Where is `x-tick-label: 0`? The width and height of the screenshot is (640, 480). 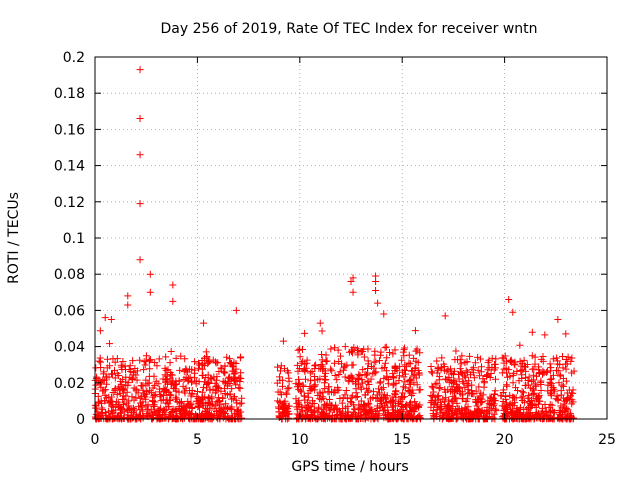 x-tick-label: 0 is located at coordinates (95, 440).